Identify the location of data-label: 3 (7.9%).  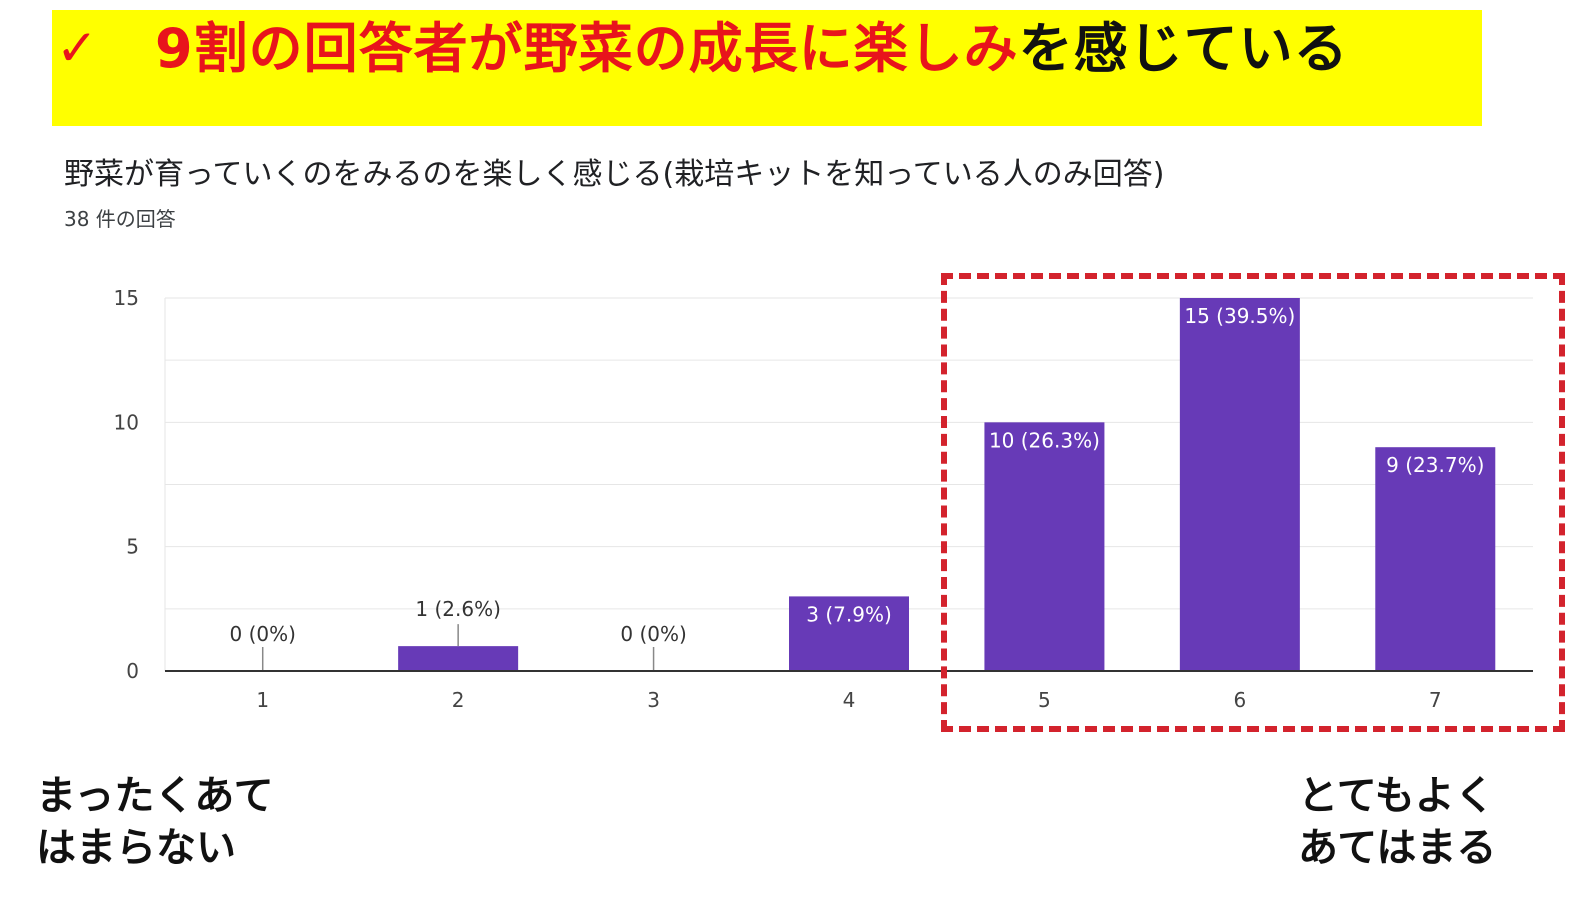
(849, 614).